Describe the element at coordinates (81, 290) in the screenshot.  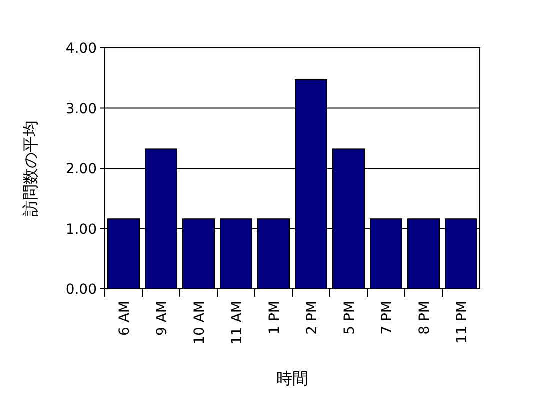
I see `y-tick-label: 0.00` at that location.